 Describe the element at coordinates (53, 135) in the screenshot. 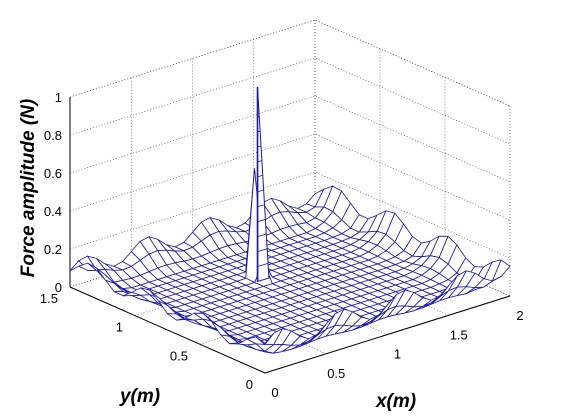

I see `tick-label: 0.8` at that location.